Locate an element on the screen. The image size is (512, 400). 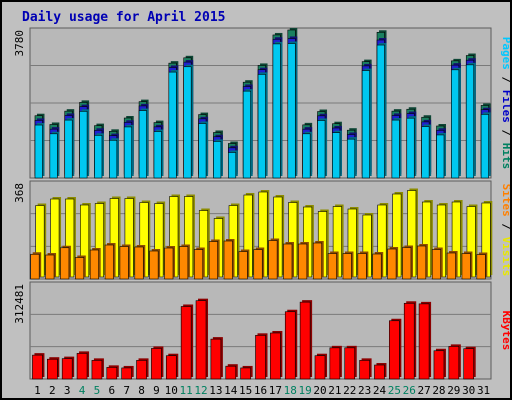
x-tick-label: 18 is located at coordinates (290, 390).